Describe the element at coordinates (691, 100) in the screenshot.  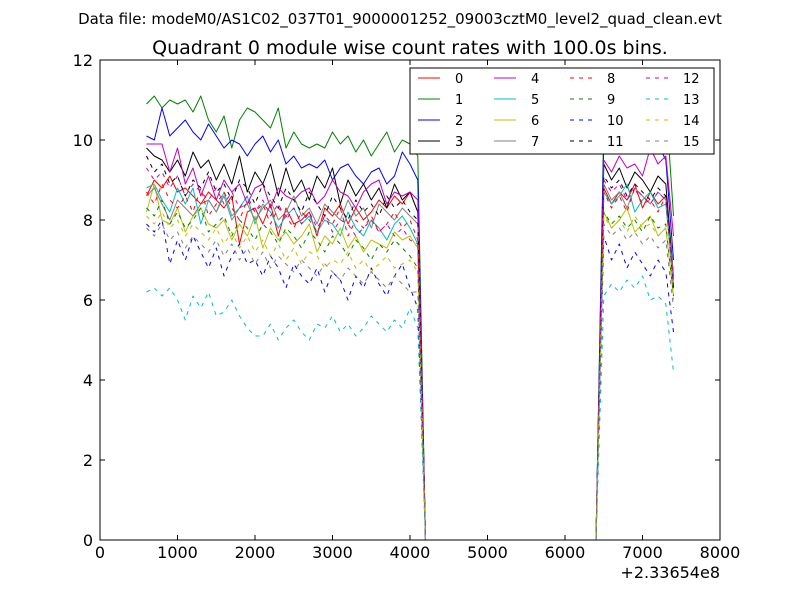
I see `legend-label: 13` at that location.